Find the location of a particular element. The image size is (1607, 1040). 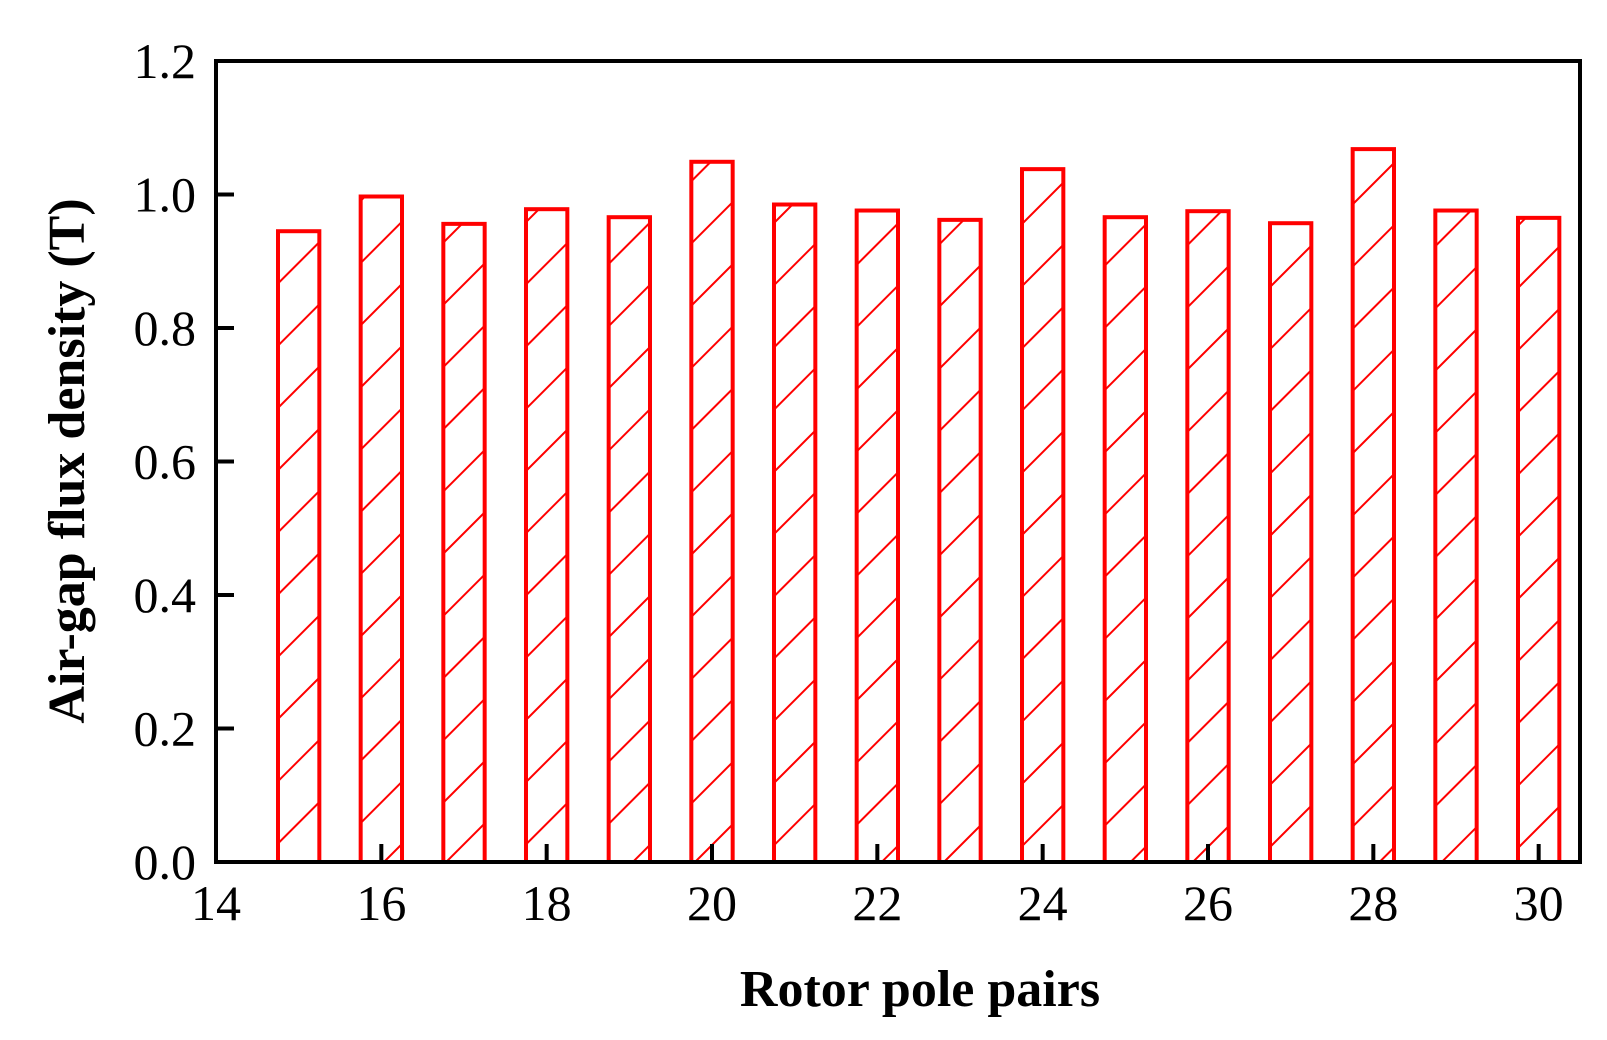

y-axis-title: Air-gap flux density (T) is located at coordinates (67, 460).